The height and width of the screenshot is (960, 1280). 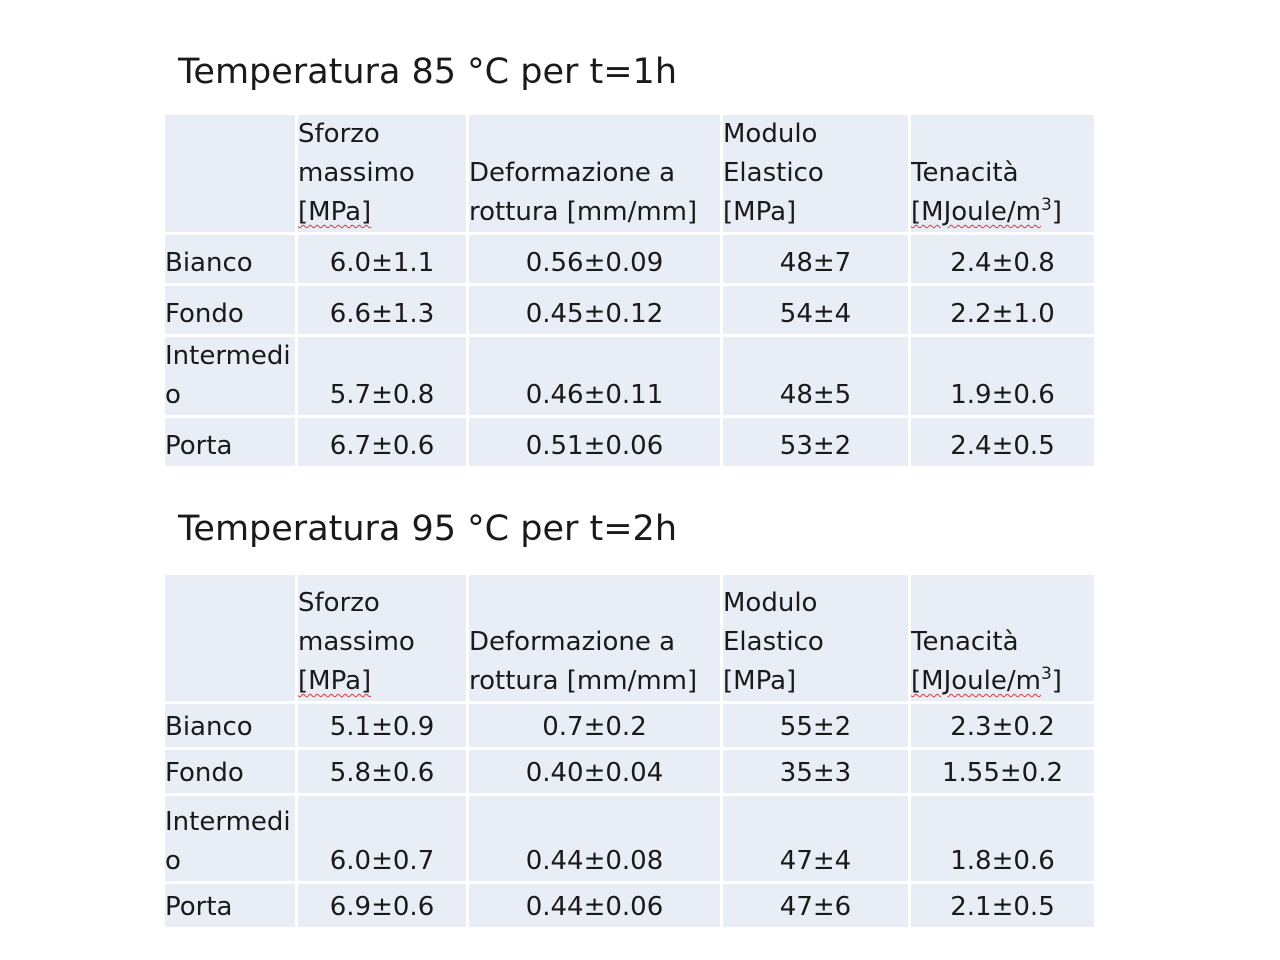 What do you see at coordinates (382, 838) in the screenshot?
I see `max-stress-value: 6.0±0.7` at bounding box center [382, 838].